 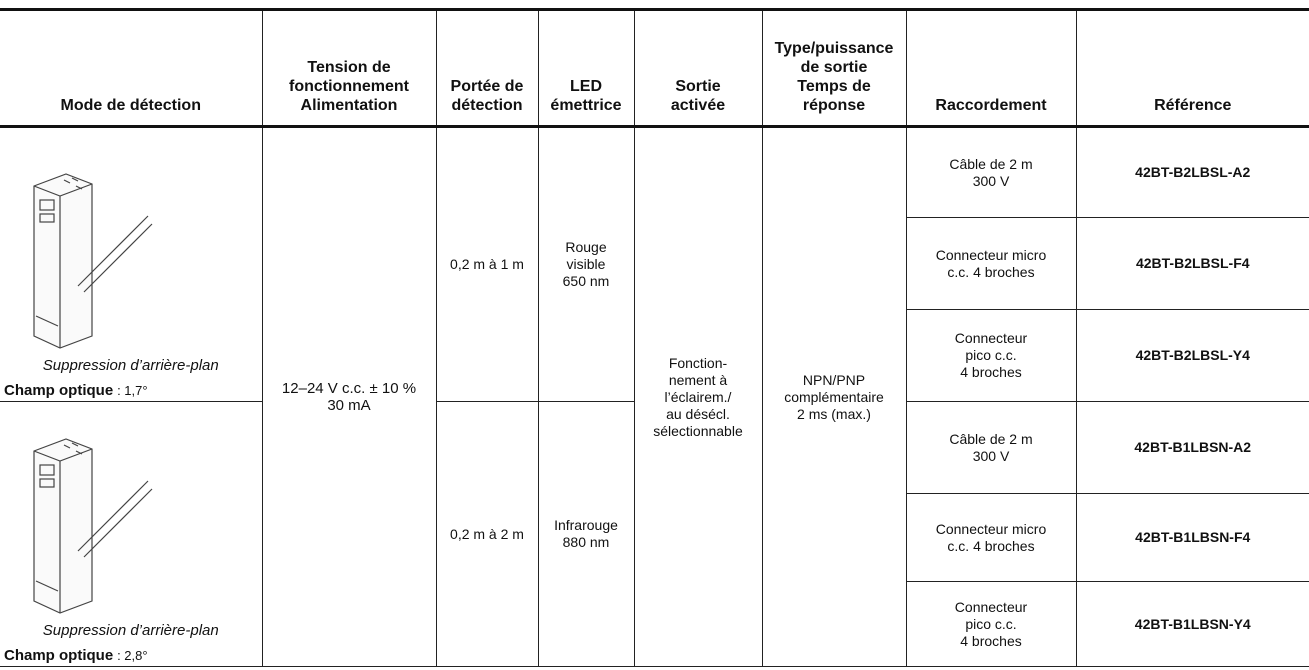 What do you see at coordinates (586, 68) in the screenshot?
I see `header-cell: LED émettrice` at bounding box center [586, 68].